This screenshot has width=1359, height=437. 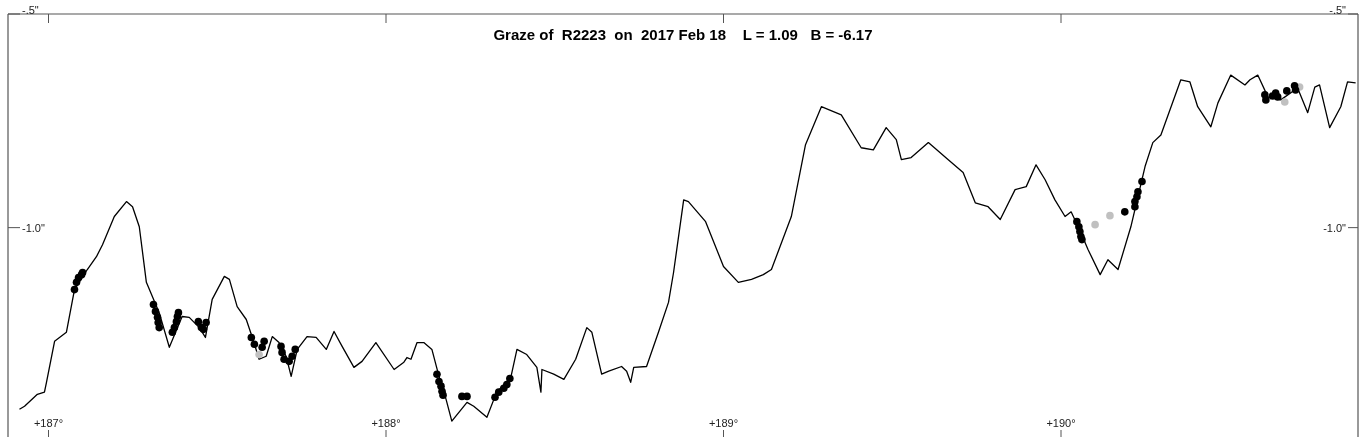 What do you see at coordinates (1061, 423) in the screenshot?
I see `x-tick-label: +190°` at bounding box center [1061, 423].